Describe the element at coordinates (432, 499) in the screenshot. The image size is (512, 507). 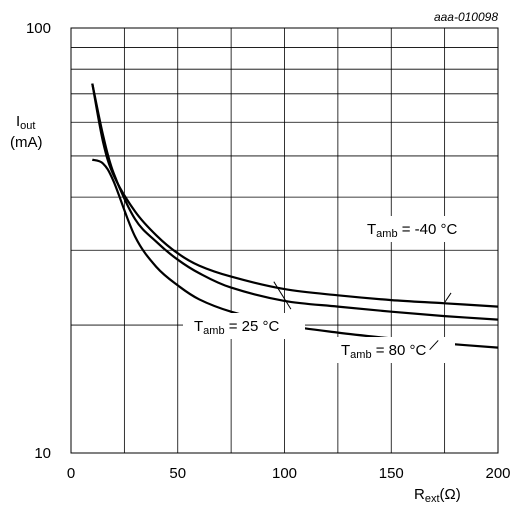
I see `x-axis-label-sub: ext` at that location.